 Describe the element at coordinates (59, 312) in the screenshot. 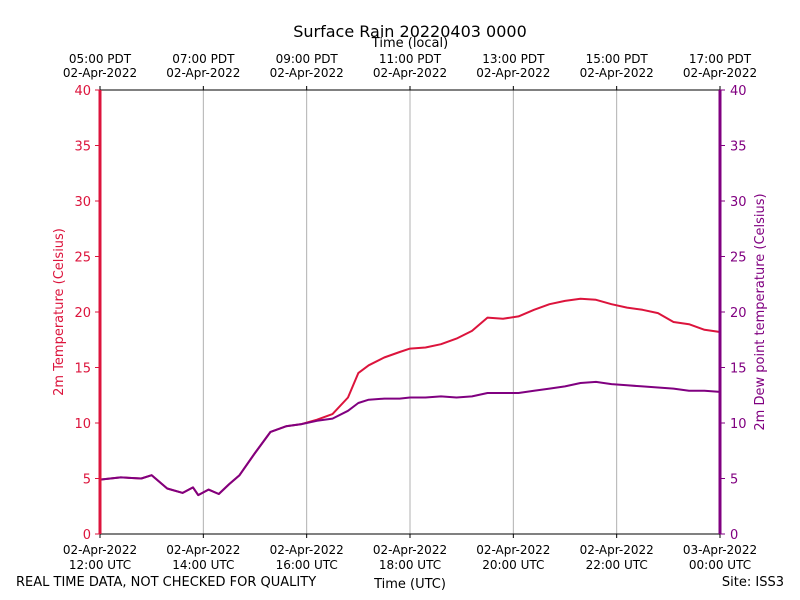

I see `left-axis-label: 2m Temperature (Celsius)` at that location.